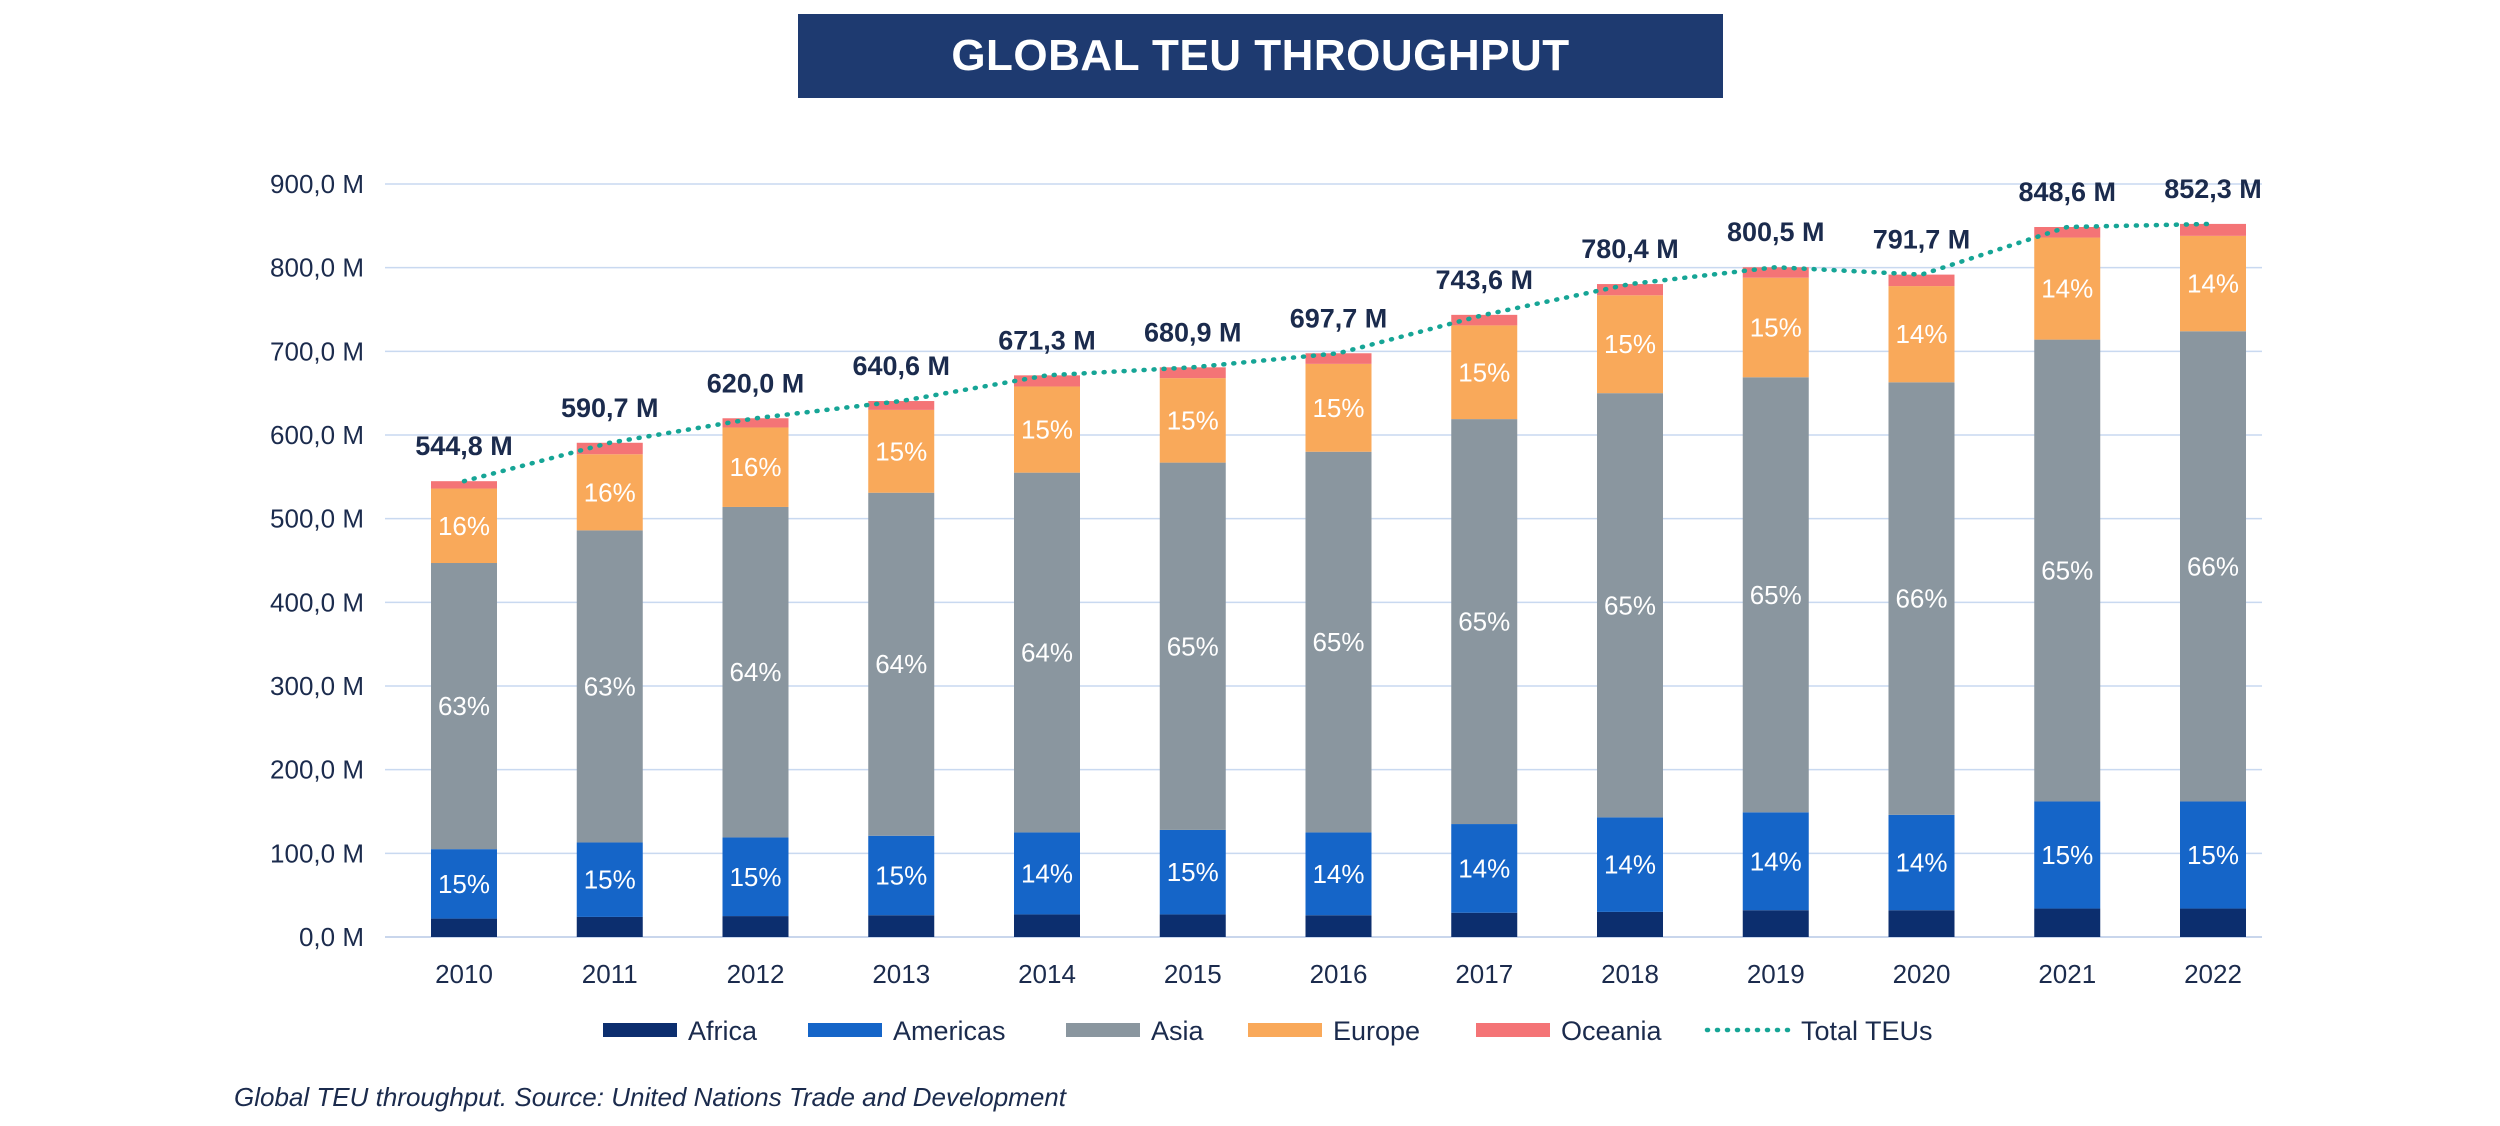 The height and width of the screenshot is (1126, 2500). Describe the element at coordinates (317, 184) in the screenshot. I see `y-tick-label: 900,0 M` at that location.